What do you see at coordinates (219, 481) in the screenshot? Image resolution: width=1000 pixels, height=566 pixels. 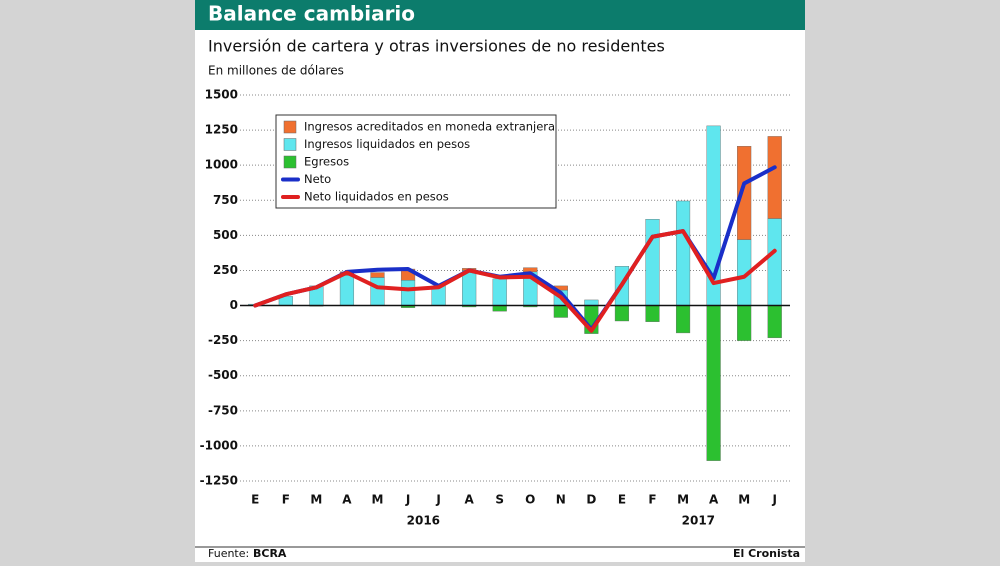 I see `y-tick-label: -1250` at bounding box center [219, 481].